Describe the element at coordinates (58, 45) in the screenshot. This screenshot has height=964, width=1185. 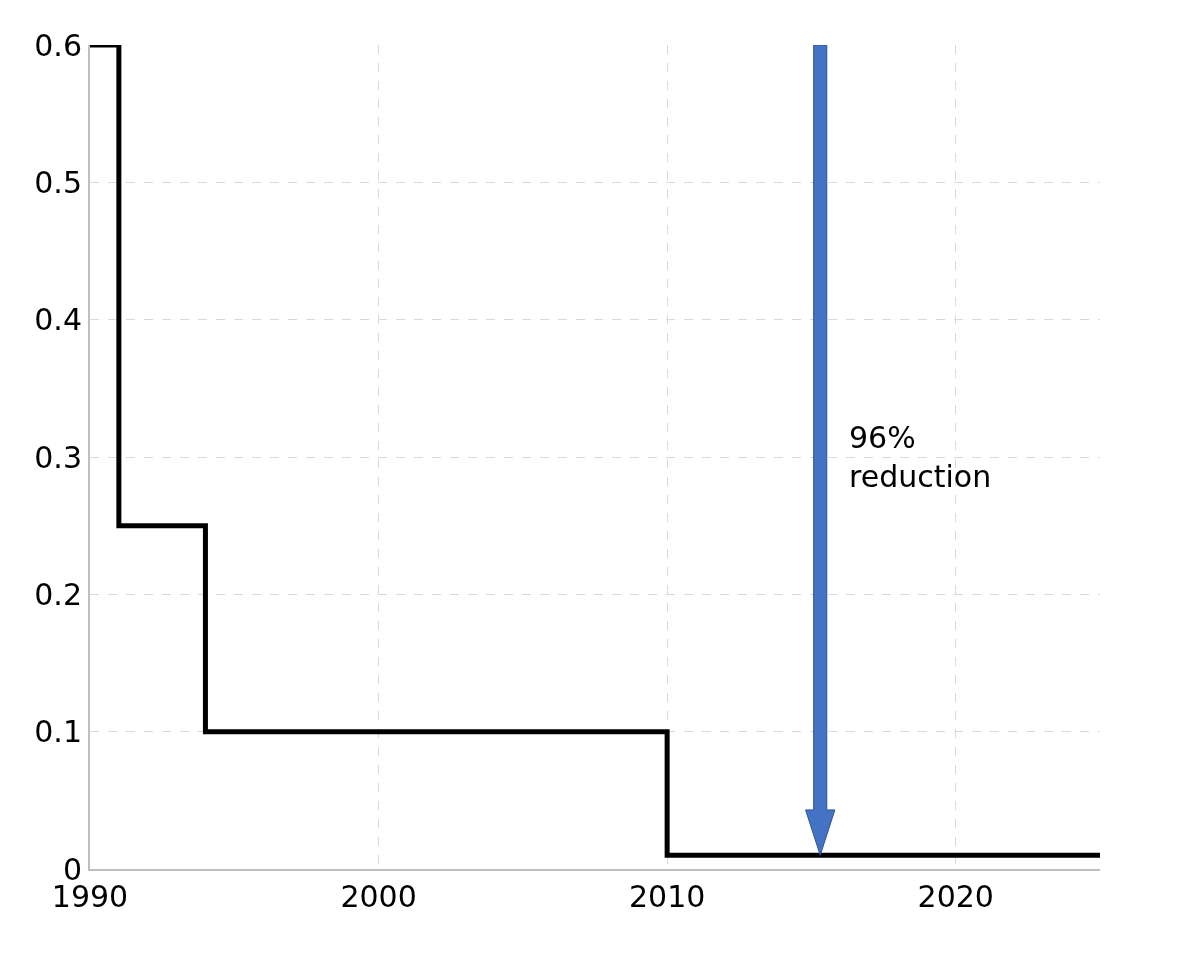
I see `y-tick-label: 0.6` at that location.